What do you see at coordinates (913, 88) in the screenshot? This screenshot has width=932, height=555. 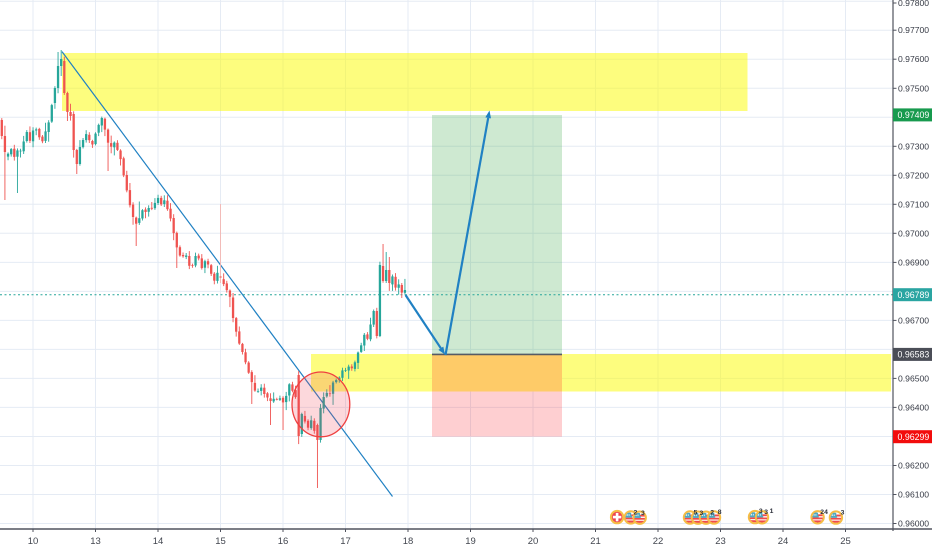 I see `svg-text: 0.97500` at bounding box center [913, 88].